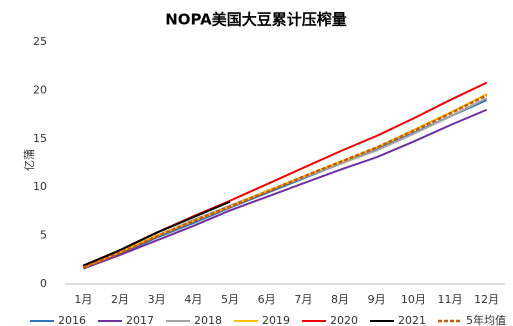 The height and width of the screenshot is (326, 513). What do you see at coordinates (83, 299) in the screenshot?
I see `x-tick-label: 1月` at bounding box center [83, 299].